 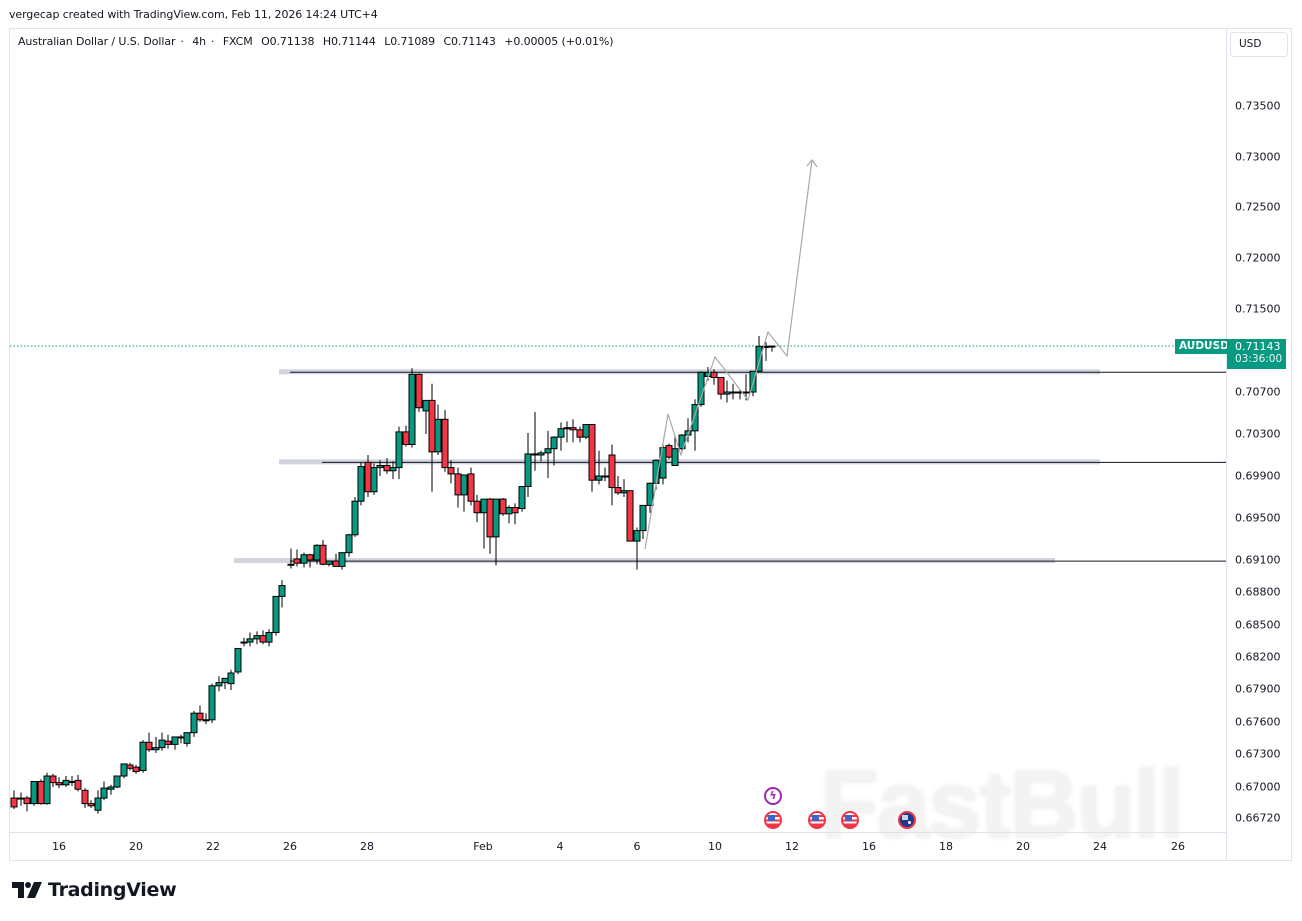 What do you see at coordinates (1002, 804) in the screenshot?
I see `watermark: FastBull` at bounding box center [1002, 804].